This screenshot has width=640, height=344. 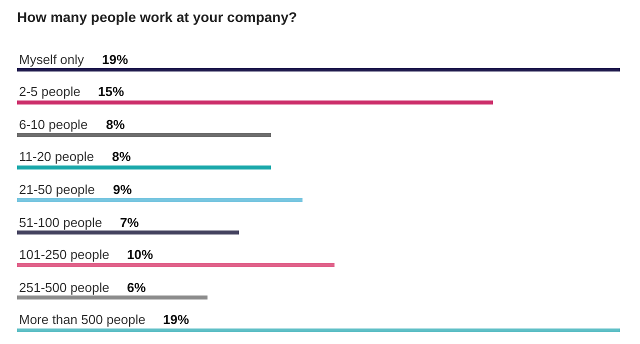 I want to click on y-tick-label: More than 500 people, so click(x=82, y=319).